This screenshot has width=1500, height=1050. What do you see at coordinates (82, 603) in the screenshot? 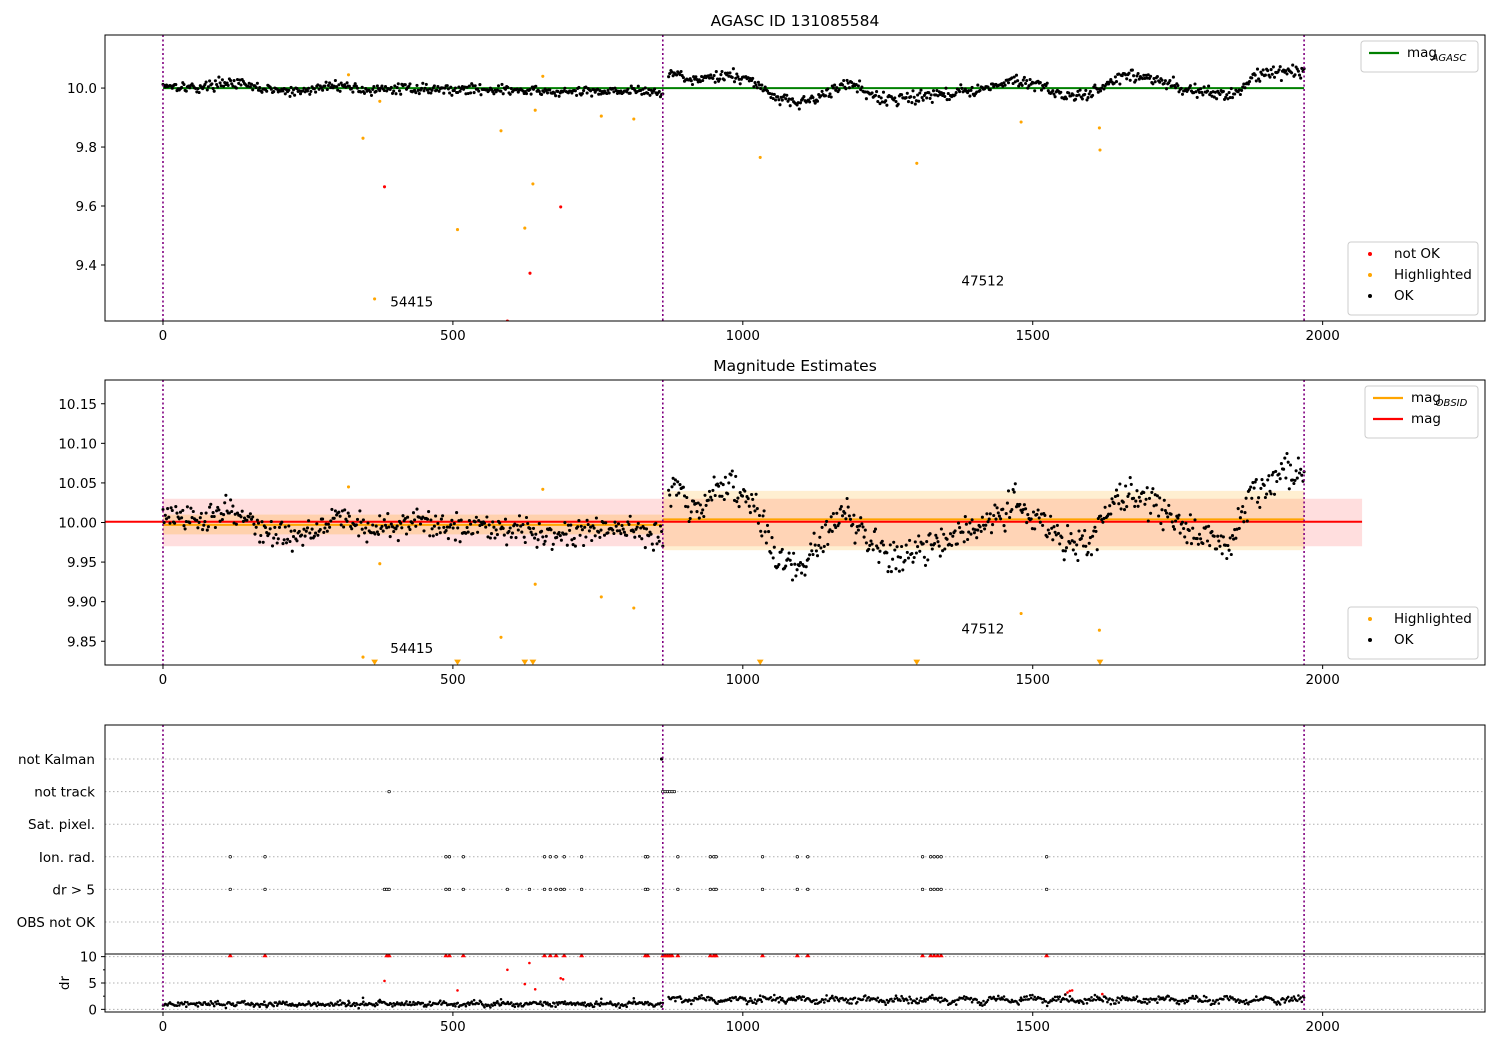
I see `y-tick-label: 9.90` at bounding box center [82, 603].